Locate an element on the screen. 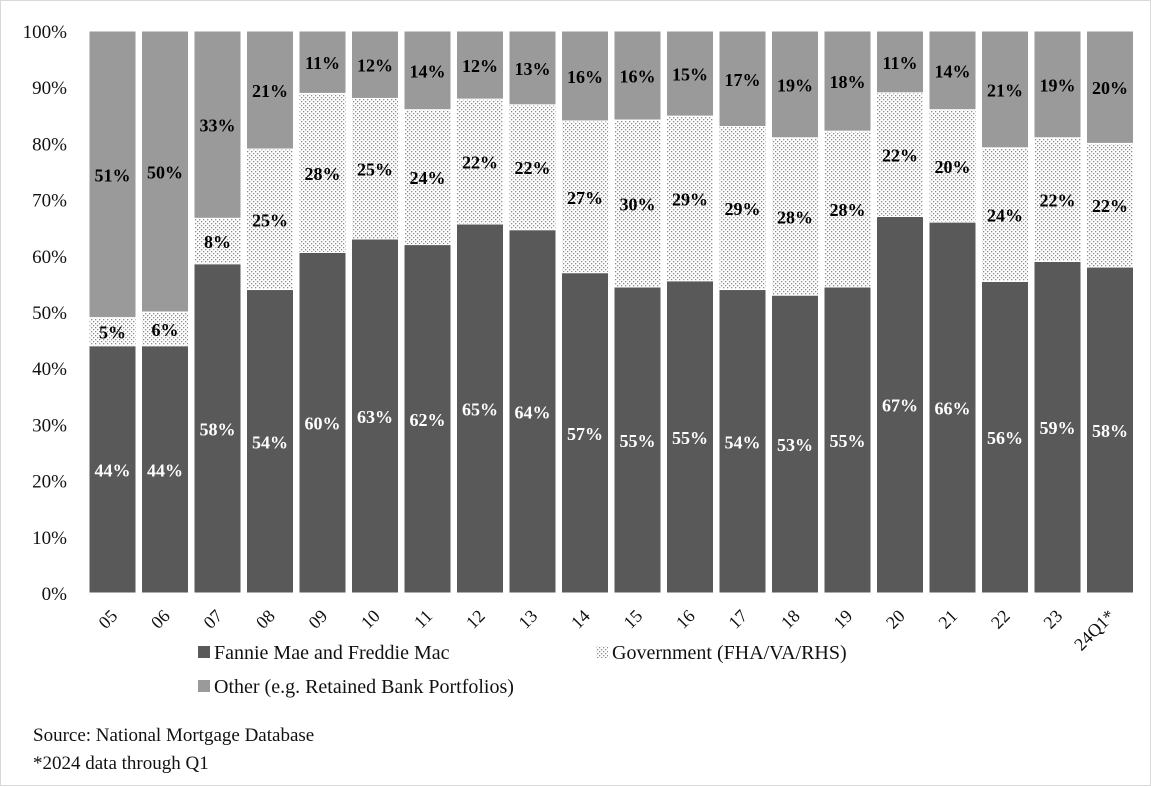  data-label: 66% is located at coordinates (953, 409).